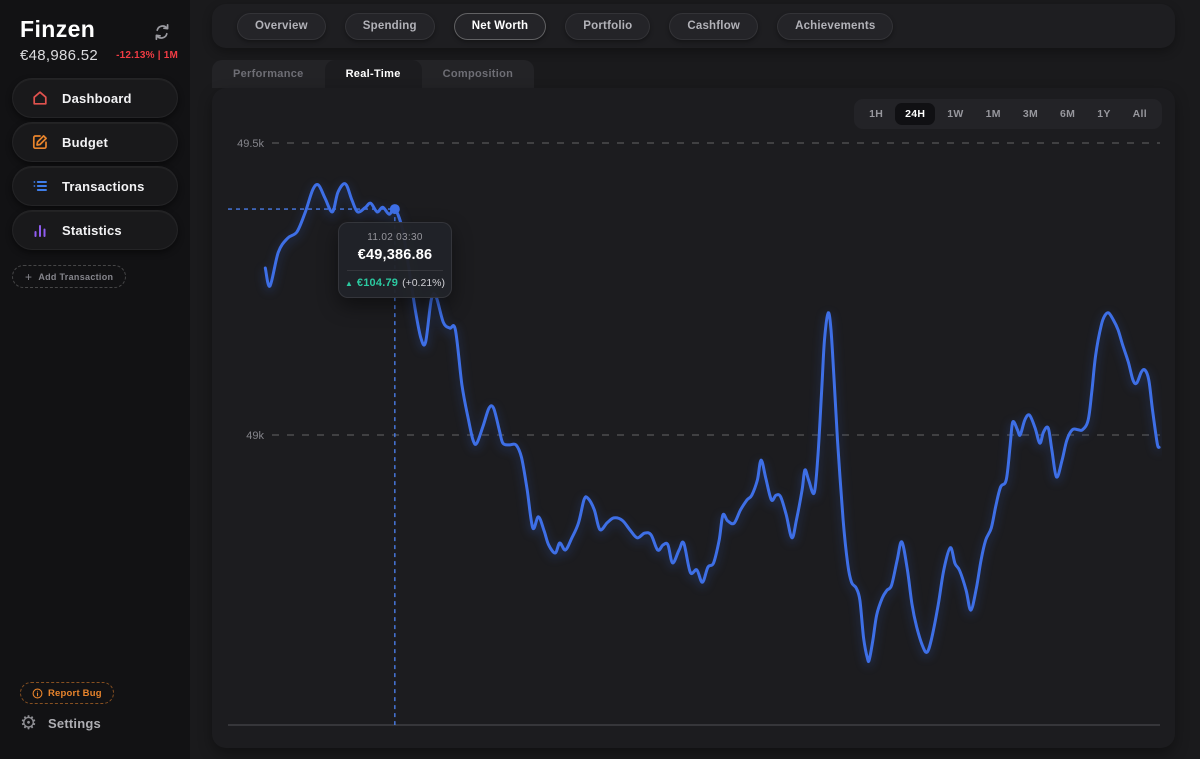  Describe the element at coordinates (1140, 114) in the screenshot. I see `range-all: All` at that location.